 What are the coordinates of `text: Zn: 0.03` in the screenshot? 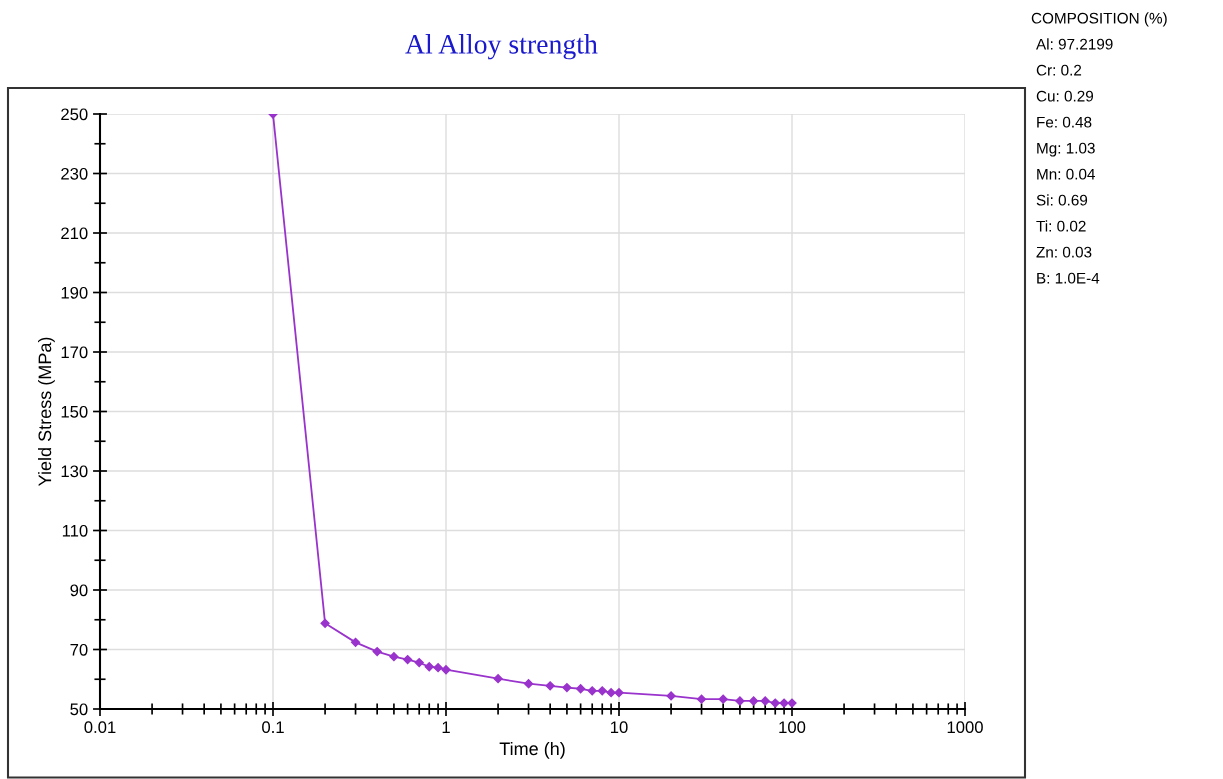 It's located at (1064, 252).